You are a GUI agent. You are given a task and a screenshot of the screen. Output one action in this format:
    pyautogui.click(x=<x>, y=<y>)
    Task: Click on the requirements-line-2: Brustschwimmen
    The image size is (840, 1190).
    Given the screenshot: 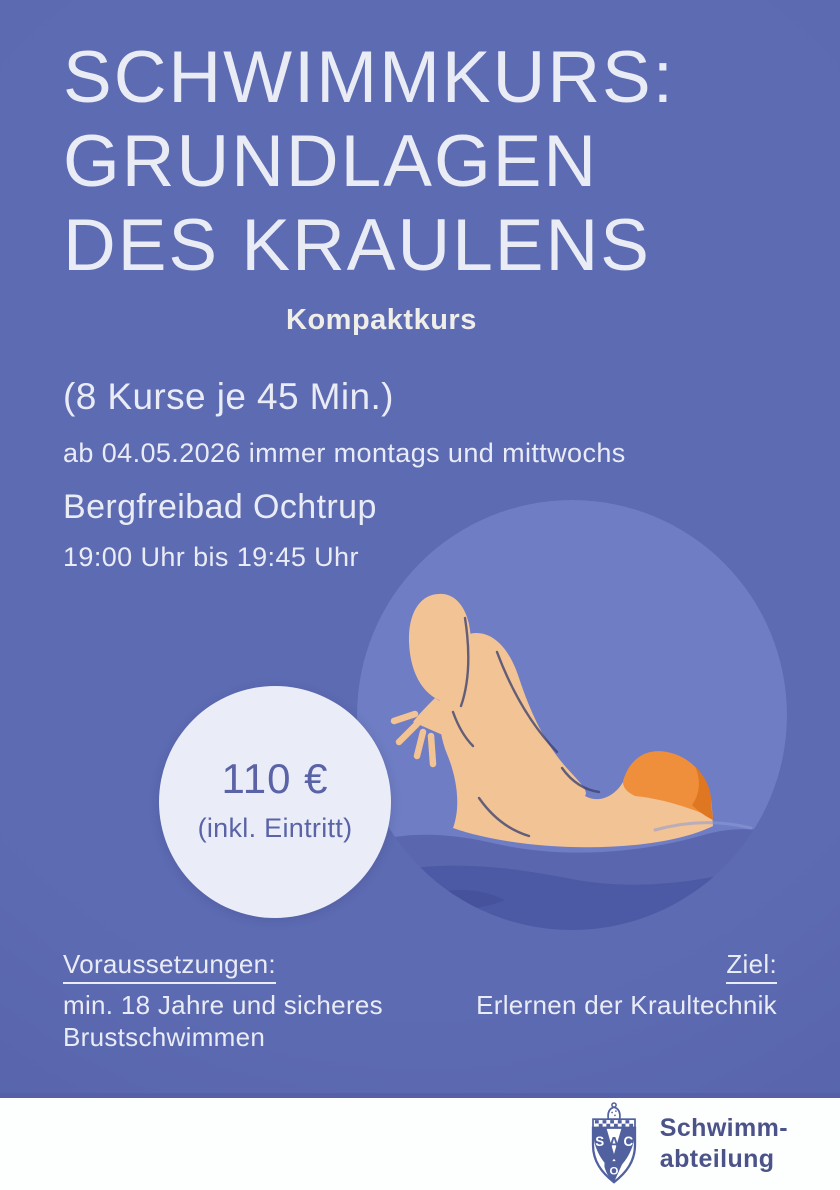 What is the action you would take?
    pyautogui.click(x=164, y=1037)
    